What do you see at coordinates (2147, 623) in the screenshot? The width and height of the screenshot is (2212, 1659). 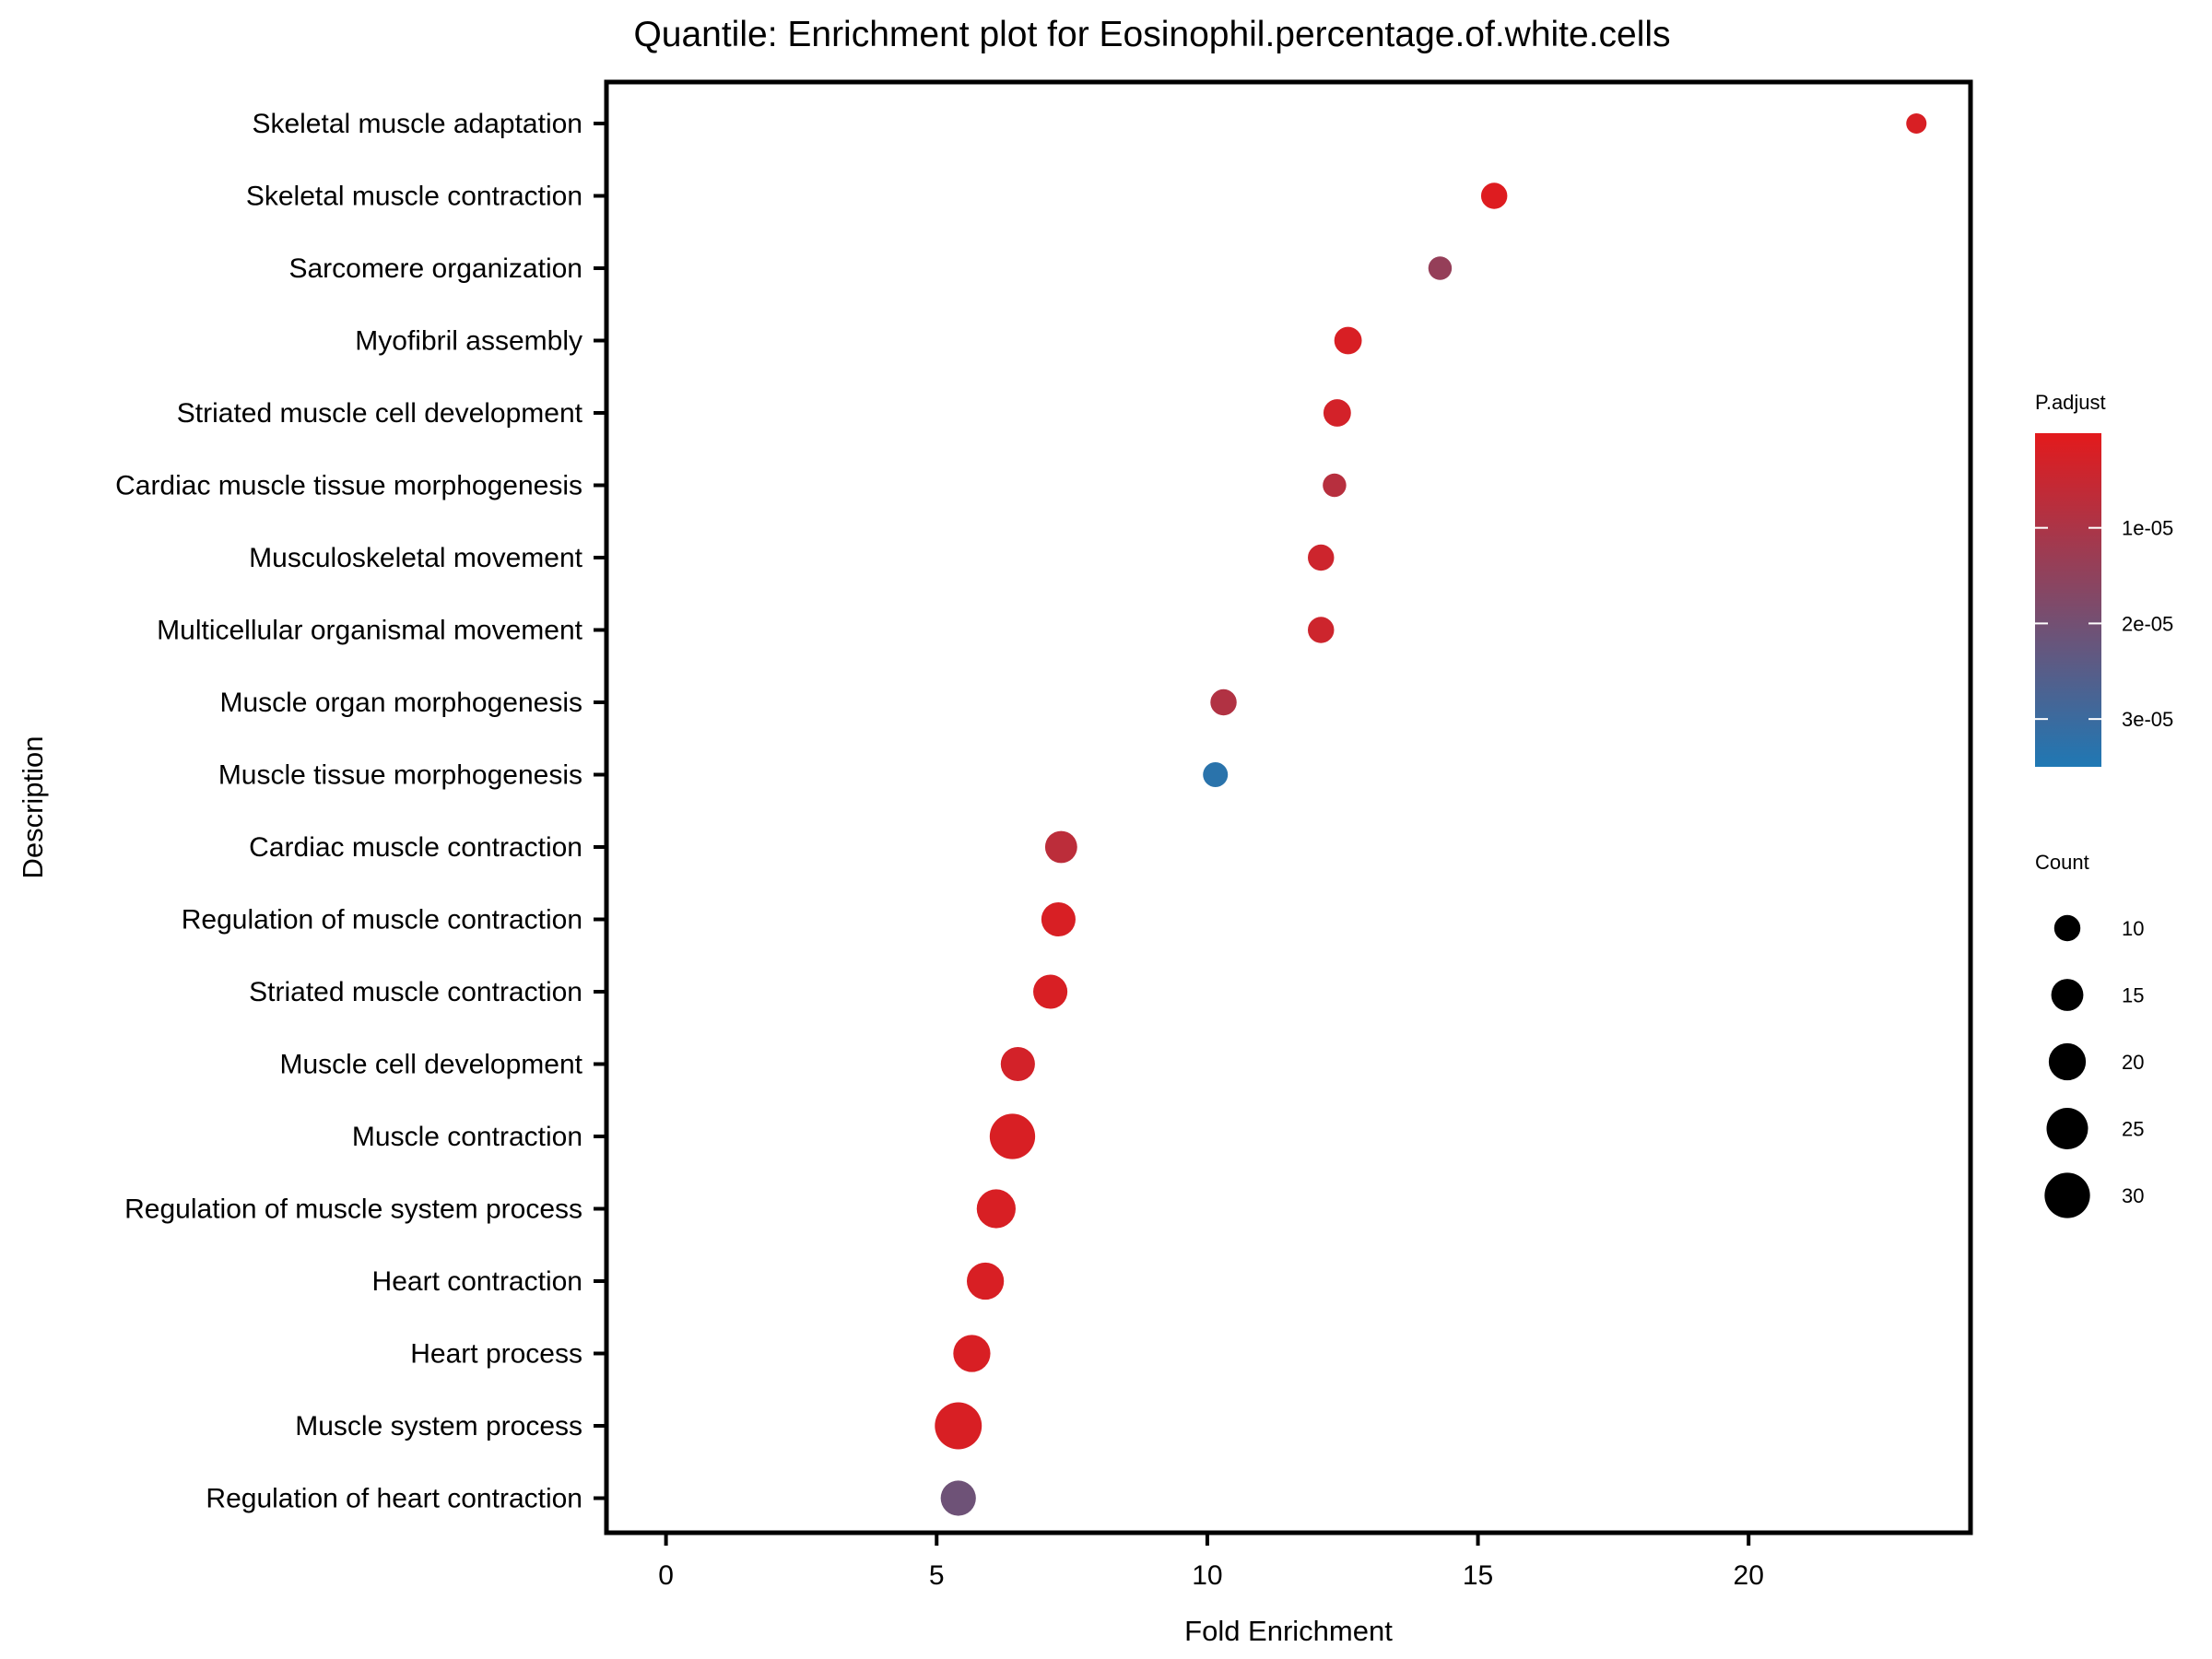 I see `color-legend-tick-label: 2e-05` at bounding box center [2147, 623].